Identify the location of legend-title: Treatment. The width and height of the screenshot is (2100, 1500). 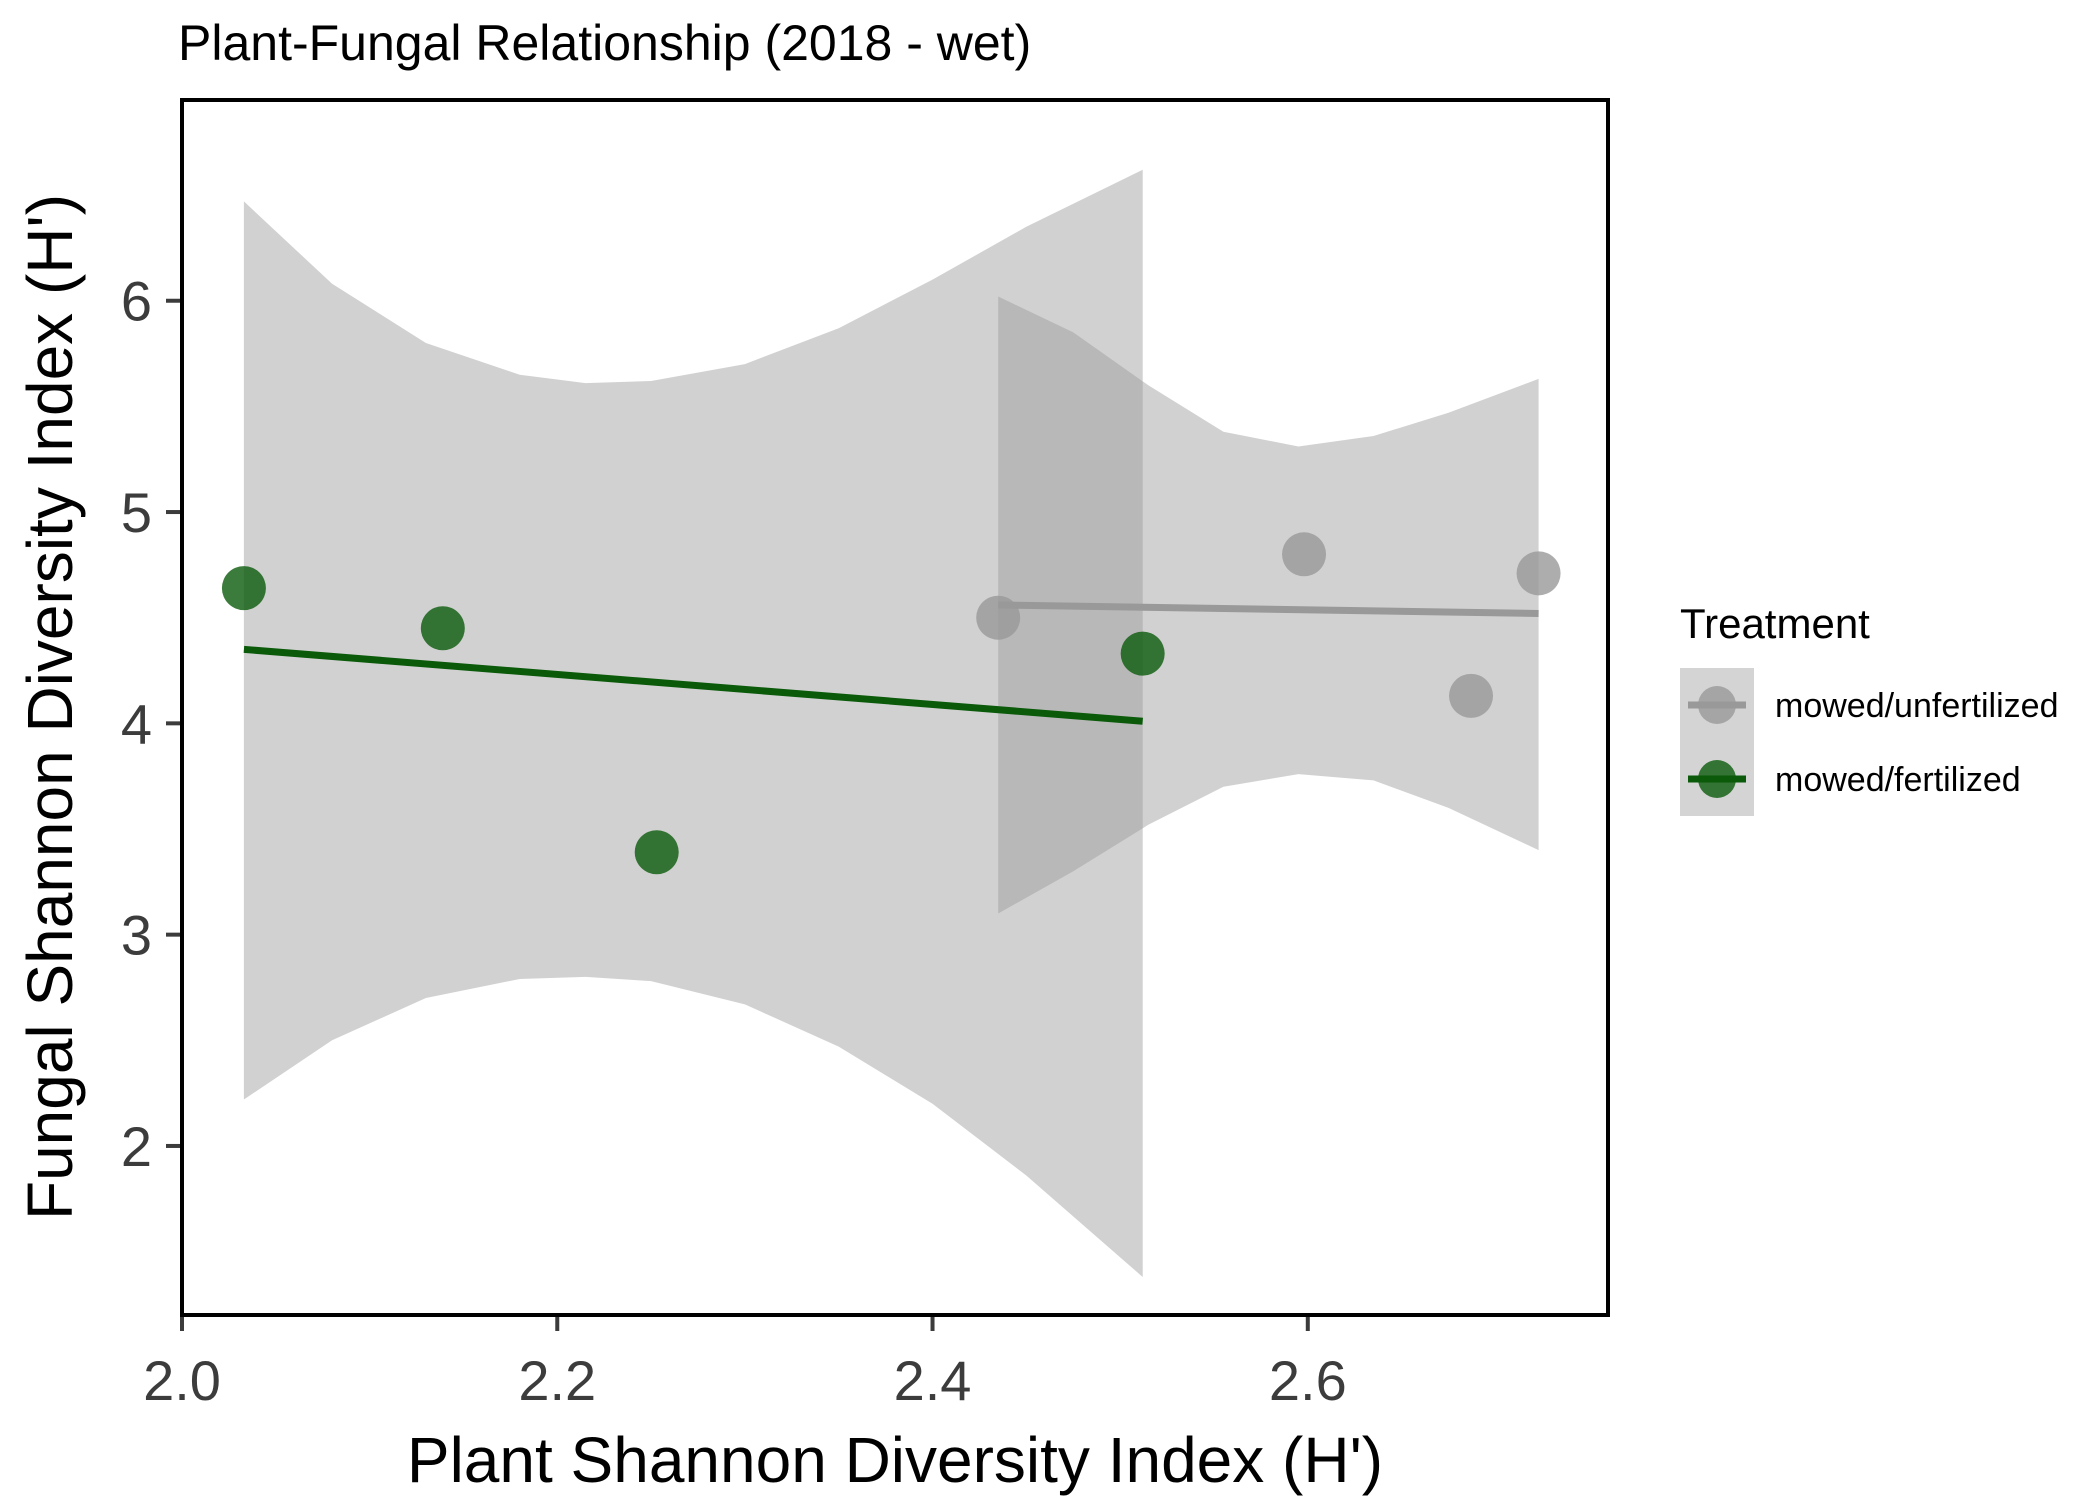
(1775, 623).